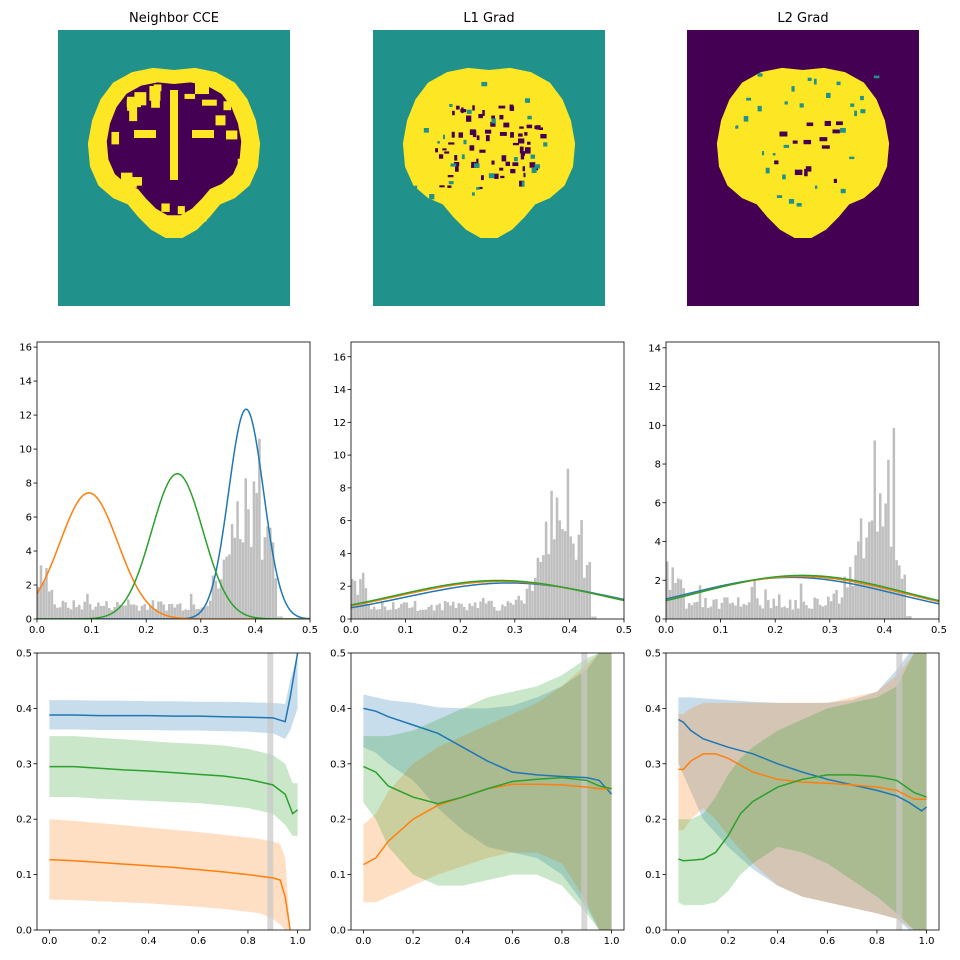  Describe the element at coordinates (338, 931) in the screenshot. I see `y-tick-label: 0.0` at that location.